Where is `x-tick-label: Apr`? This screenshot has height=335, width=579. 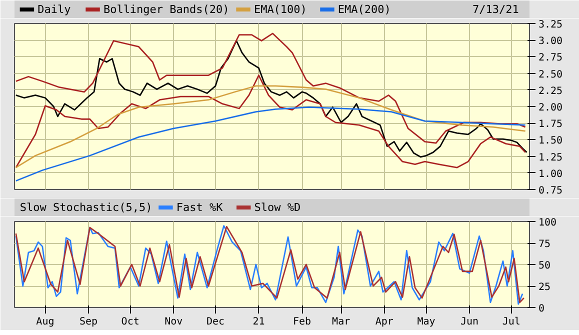 x-tick-label: Apr is located at coordinates (384, 322).